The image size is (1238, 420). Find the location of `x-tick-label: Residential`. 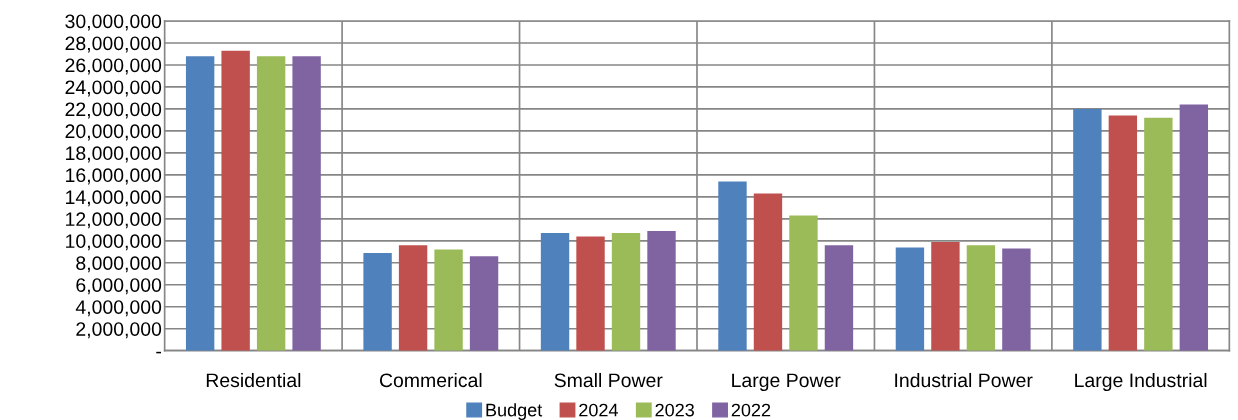

x-tick-label: Residential is located at coordinates (253, 380).